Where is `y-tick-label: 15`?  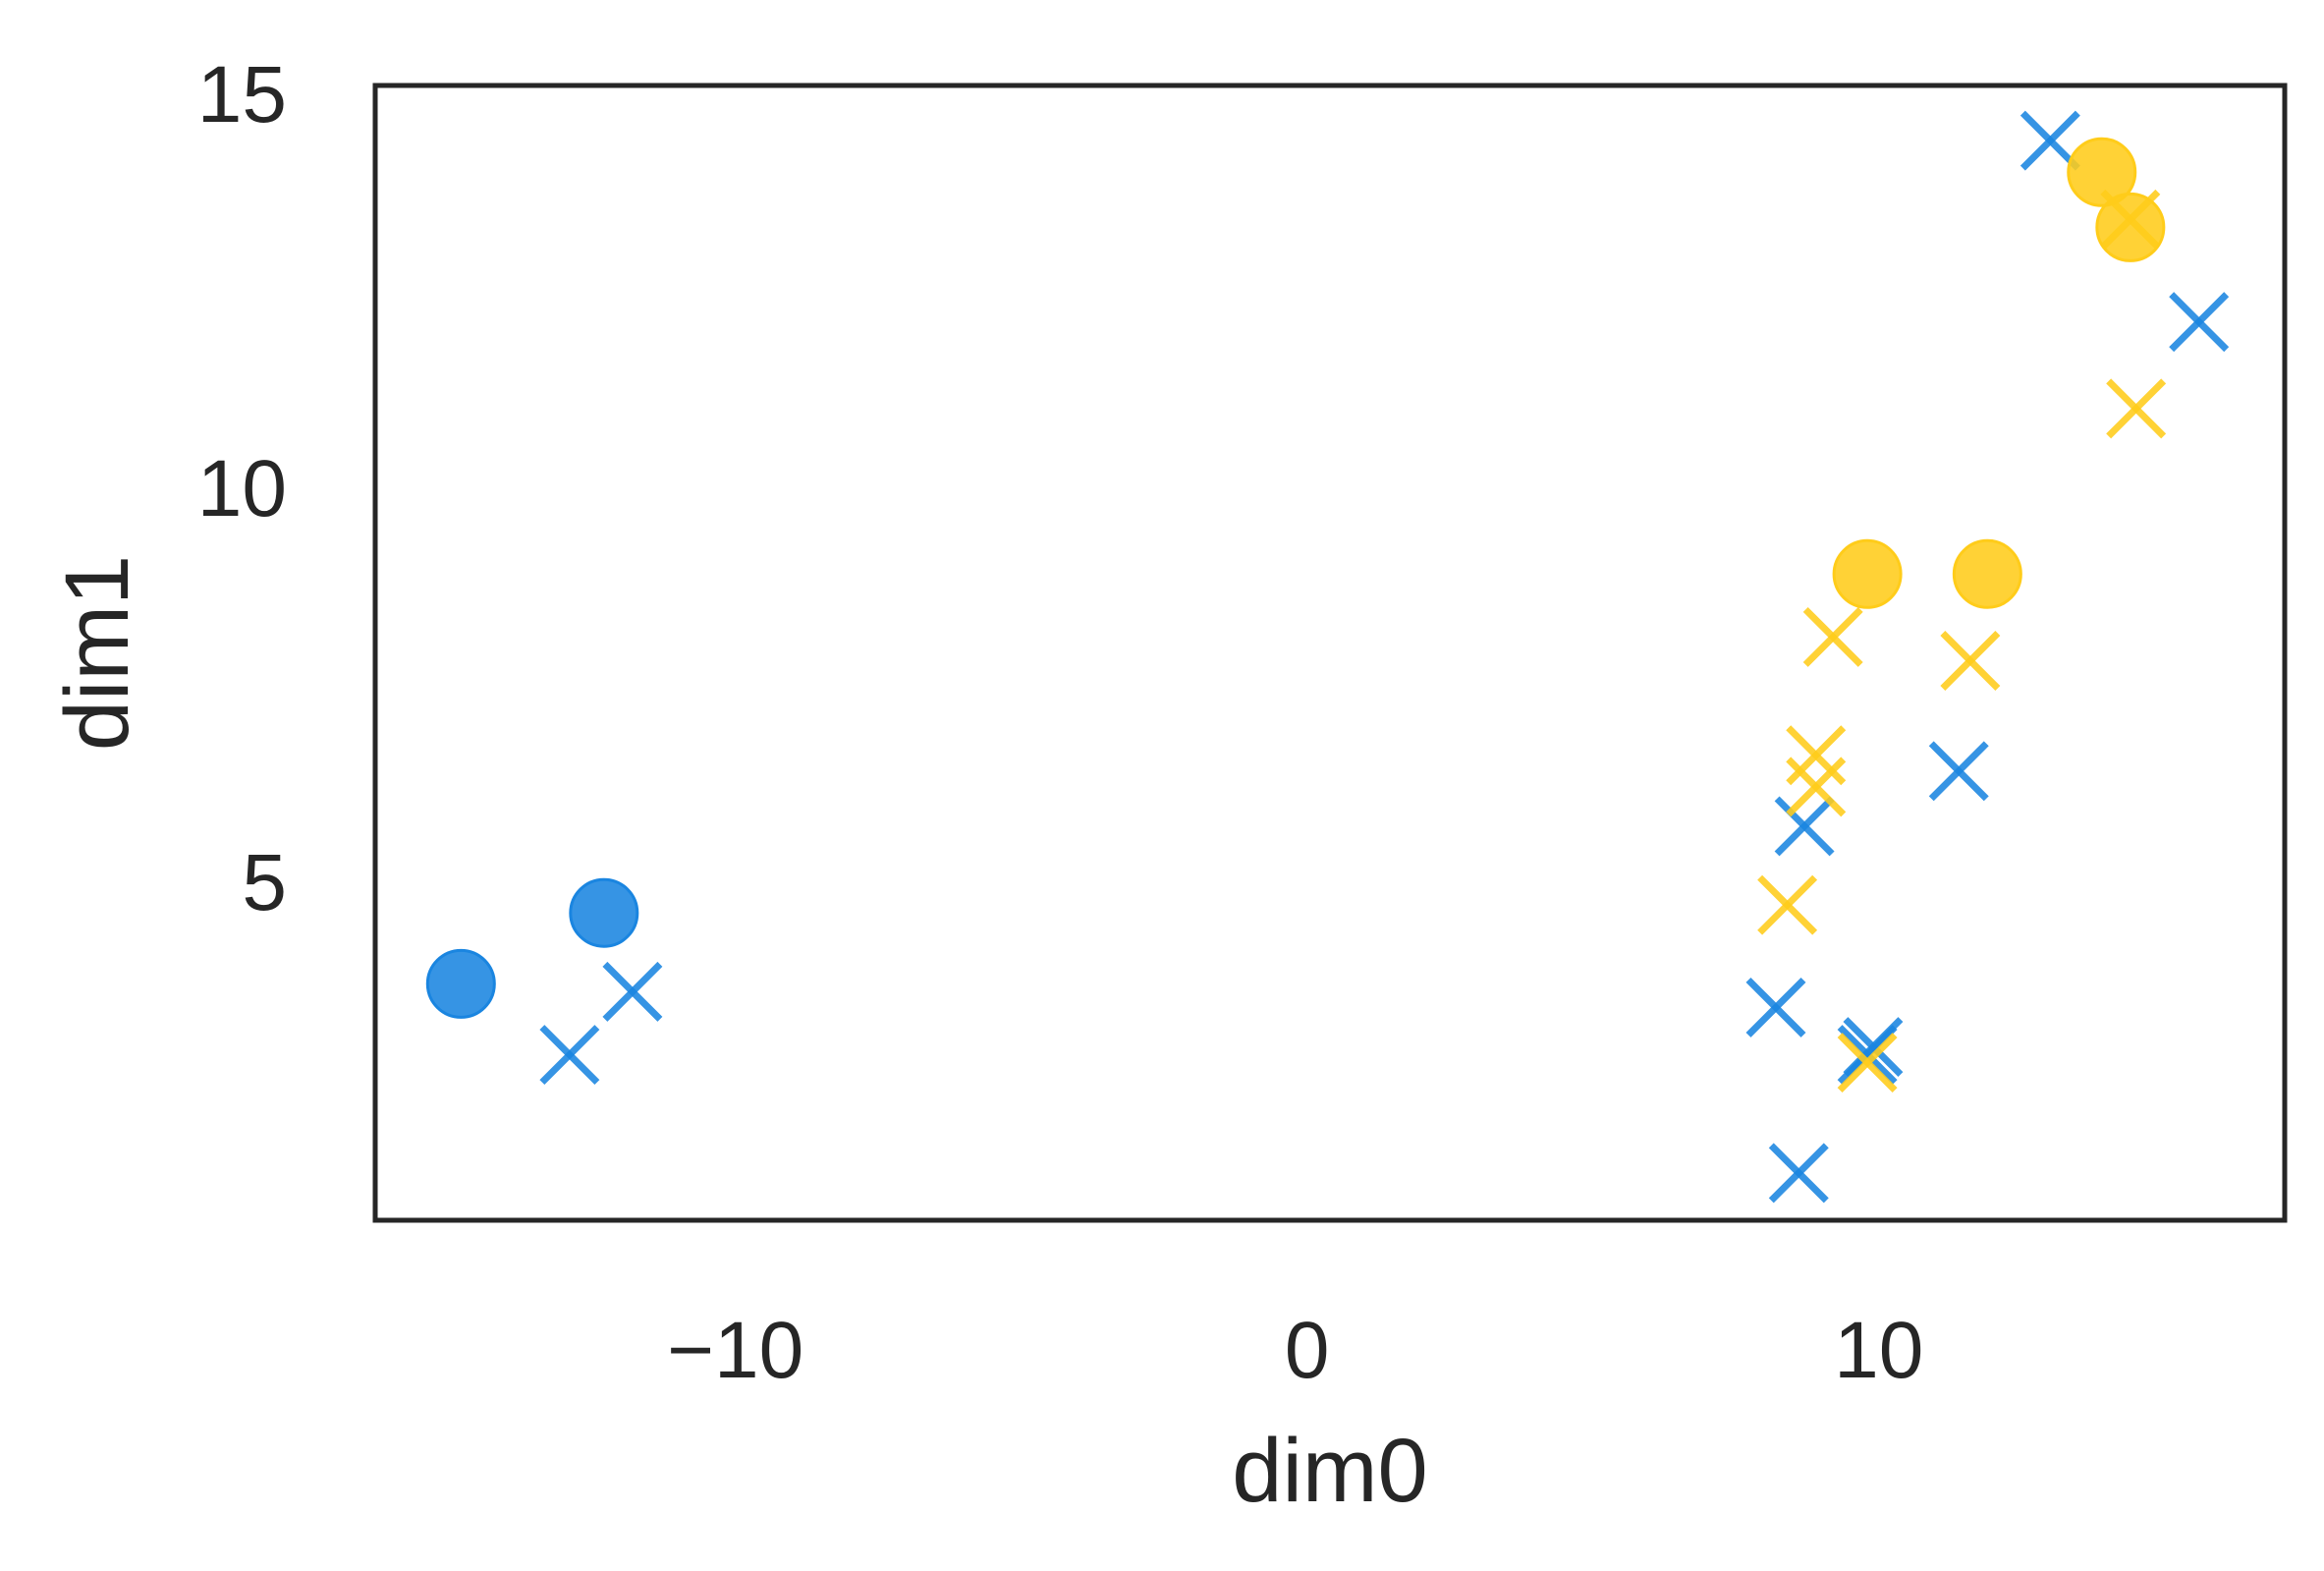
y-tick-label: 15 is located at coordinates (242, 95).